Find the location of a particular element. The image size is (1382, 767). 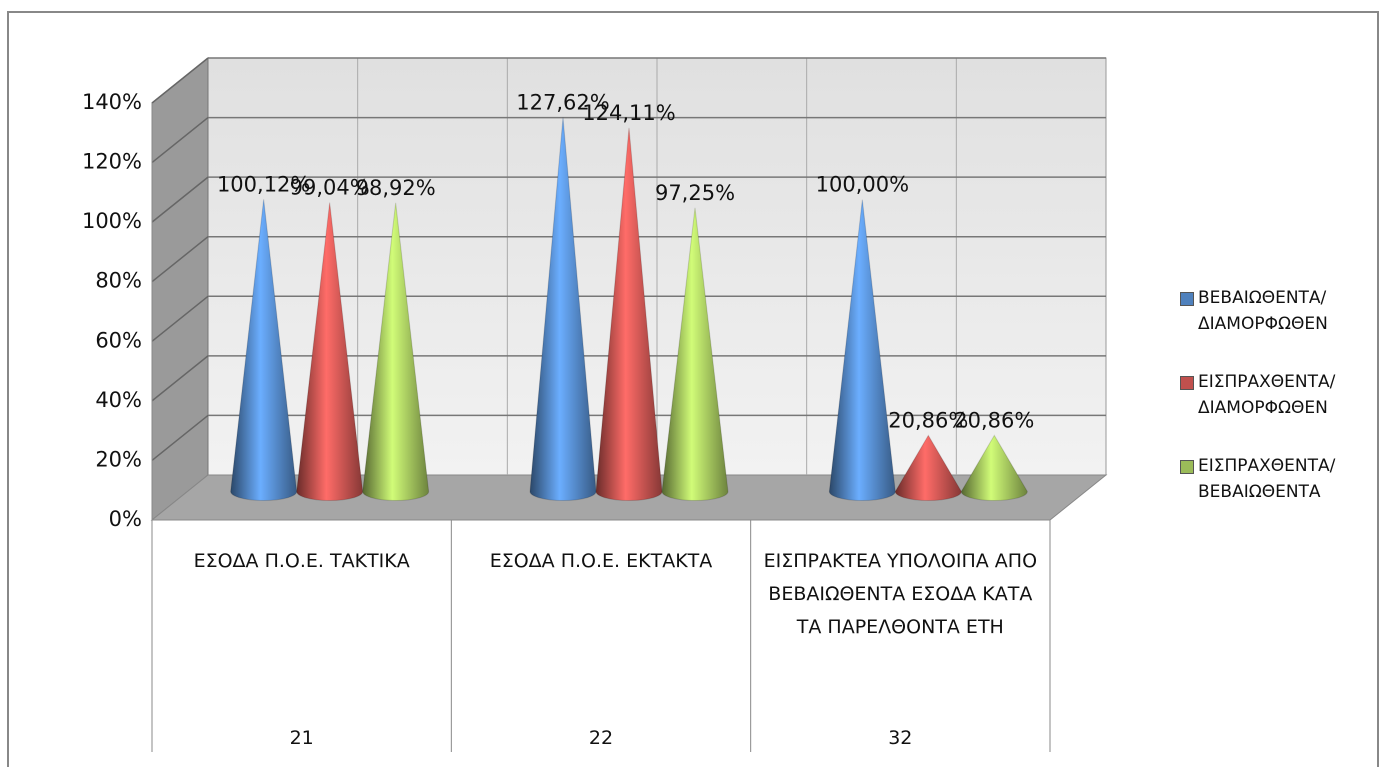

y-tick-label: 80% is located at coordinates (118, 281).